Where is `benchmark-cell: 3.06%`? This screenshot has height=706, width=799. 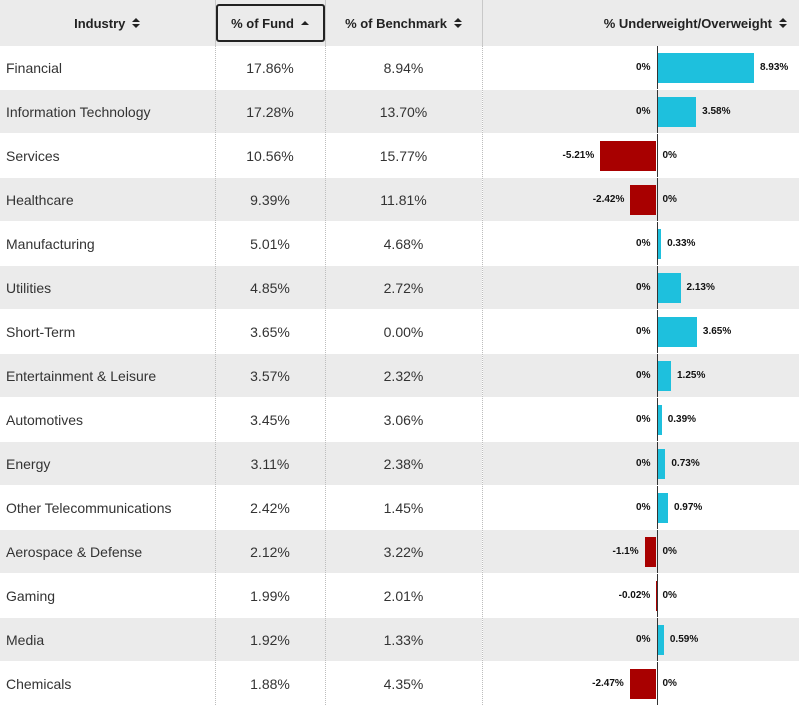
benchmark-cell: 3.06% is located at coordinates (403, 420).